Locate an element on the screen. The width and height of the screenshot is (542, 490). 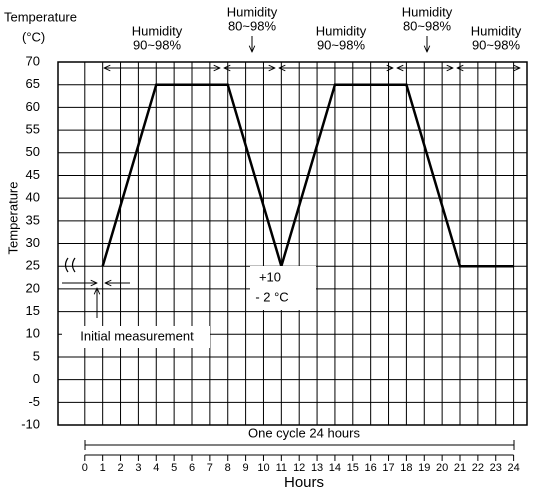
x-tick-label: 20 is located at coordinates (442, 468).